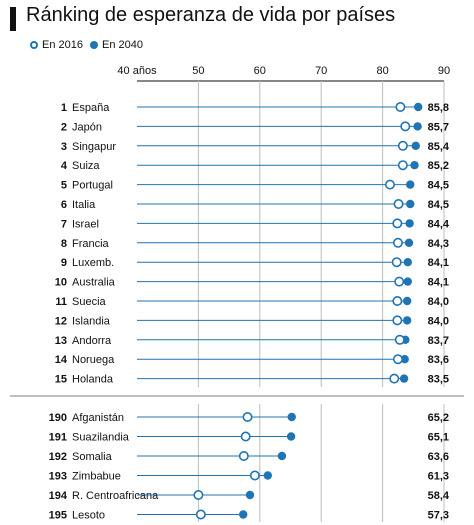 Image resolution: width=474 pixels, height=525 pixels. What do you see at coordinates (439, 147) in the screenshot?
I see `row-value-label: 85,4` at bounding box center [439, 147].